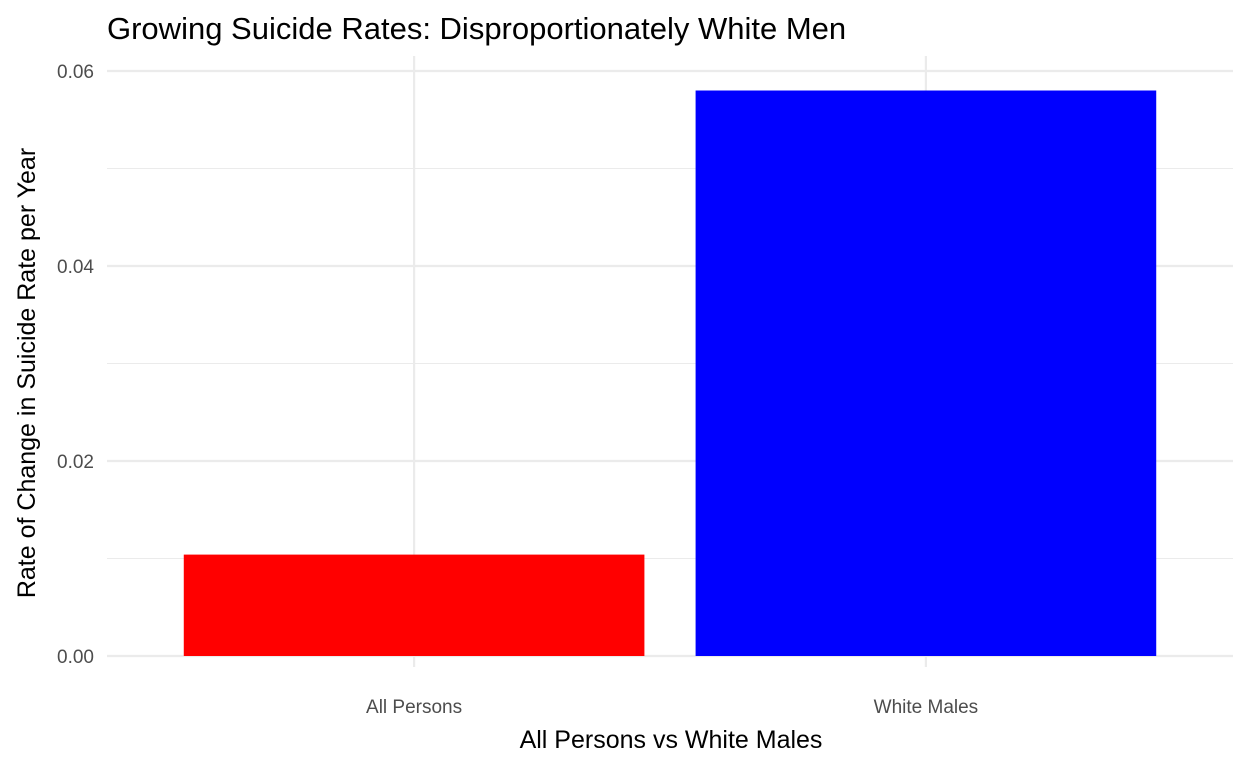 The height and width of the screenshot is (768, 1248). I want to click on y-tick-label: 0.02, so click(75, 462).